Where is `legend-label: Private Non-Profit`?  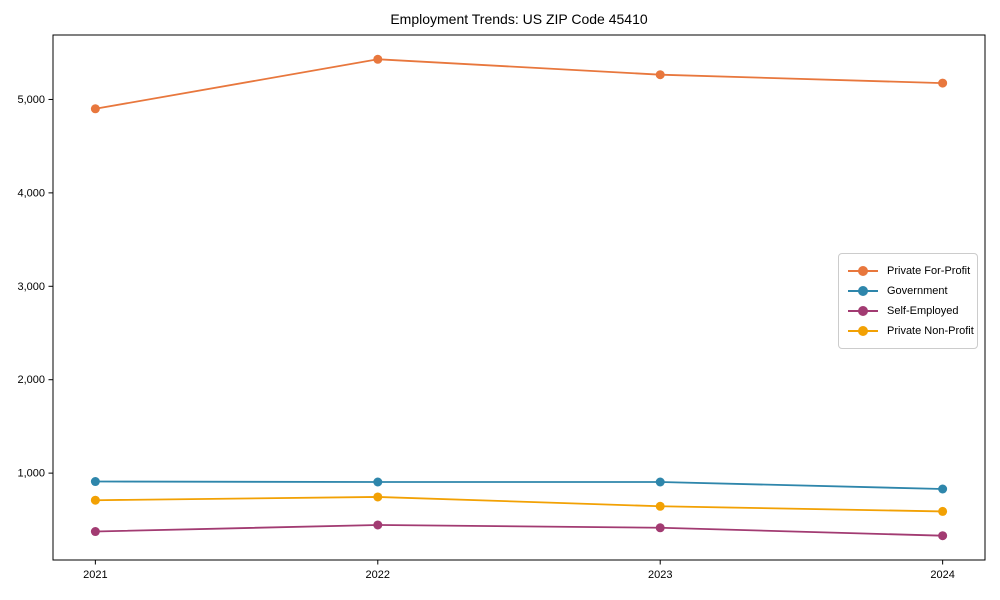
legend-label: Private Non-Profit is located at coordinates (930, 331).